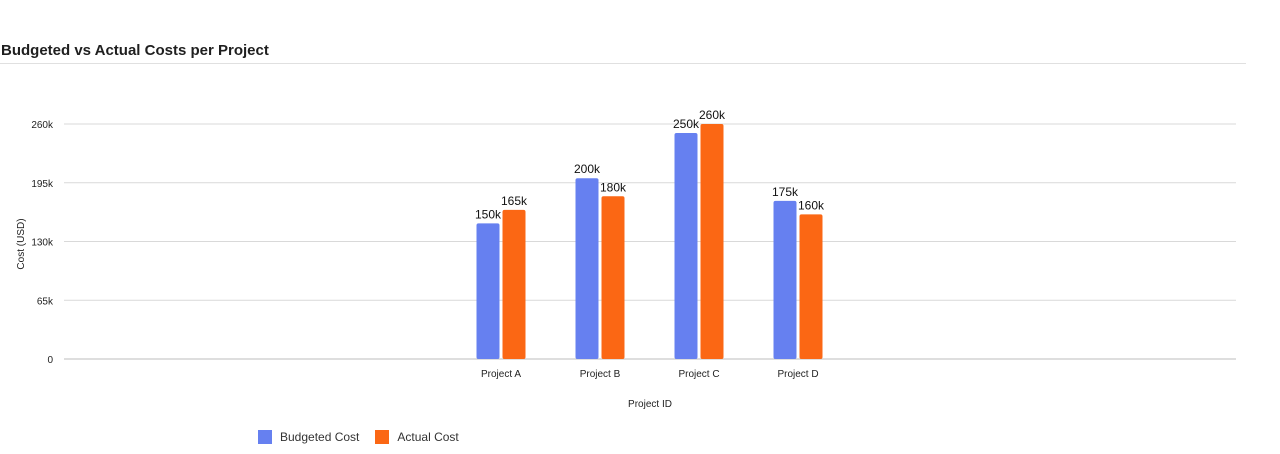 Image resolution: width=1280 pixels, height=454 pixels. What do you see at coordinates (698, 374) in the screenshot?
I see `x-tick-label: Project C` at bounding box center [698, 374].